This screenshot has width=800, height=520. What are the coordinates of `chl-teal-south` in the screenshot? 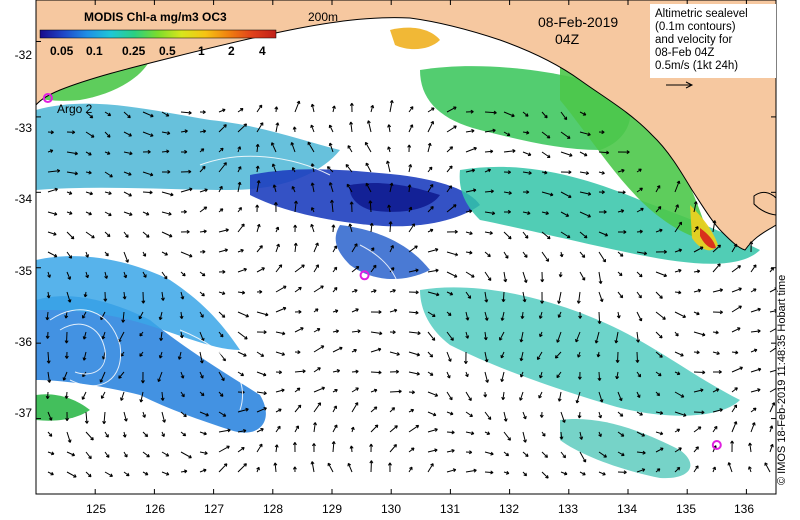 It's located at (580, 351).